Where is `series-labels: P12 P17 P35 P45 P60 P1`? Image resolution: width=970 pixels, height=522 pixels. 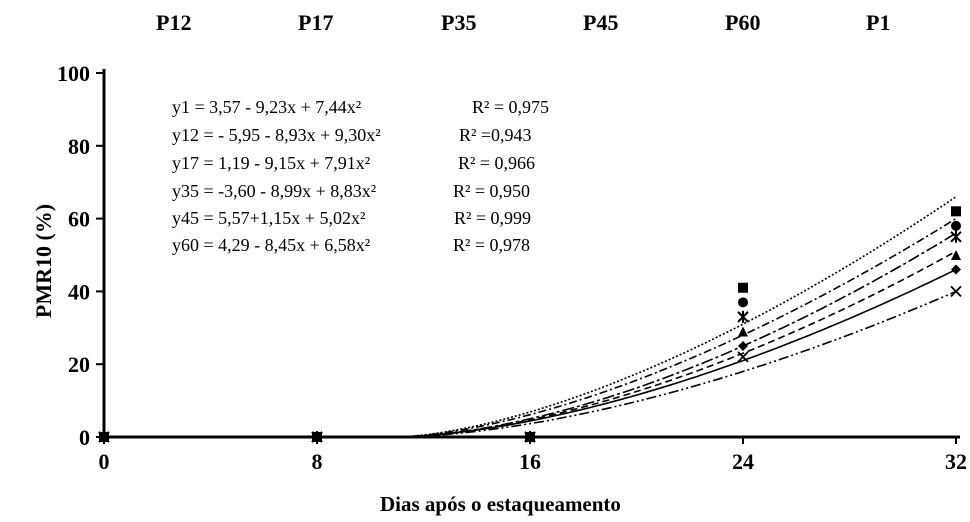 series-labels: P12 P17 P35 P45 P60 P1 is located at coordinates (485, 25).